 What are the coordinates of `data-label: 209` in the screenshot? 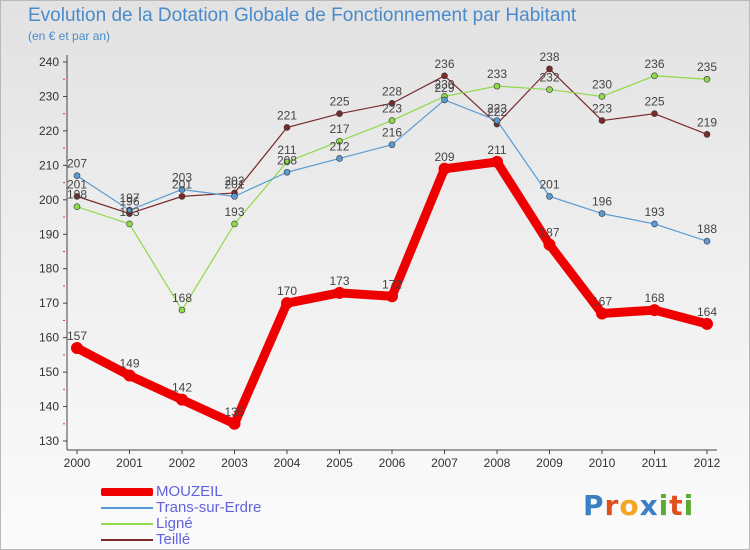 It's located at (444, 157).